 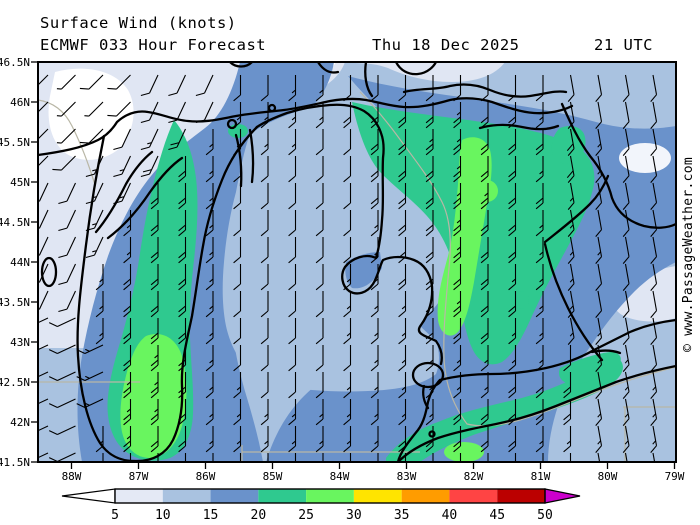 What do you see at coordinates (623, 45) in the screenshot?
I see `forecast-utc: 21 UTC` at bounding box center [623, 45].